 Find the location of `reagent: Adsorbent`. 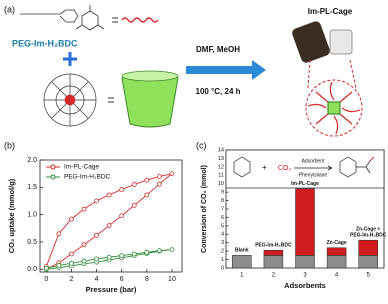

reagent: Adsorbent is located at coordinates (313, 161).